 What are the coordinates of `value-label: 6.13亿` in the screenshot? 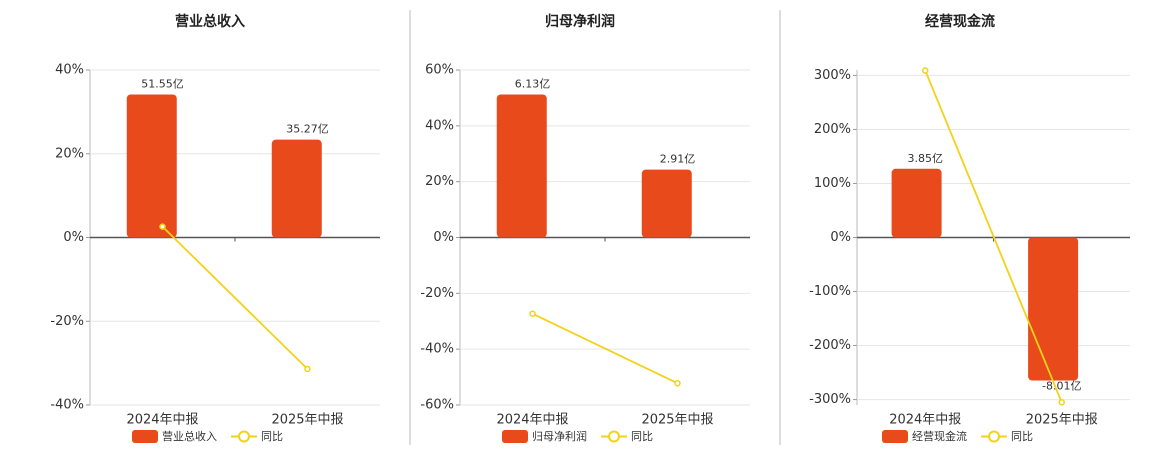 It's located at (533, 84).